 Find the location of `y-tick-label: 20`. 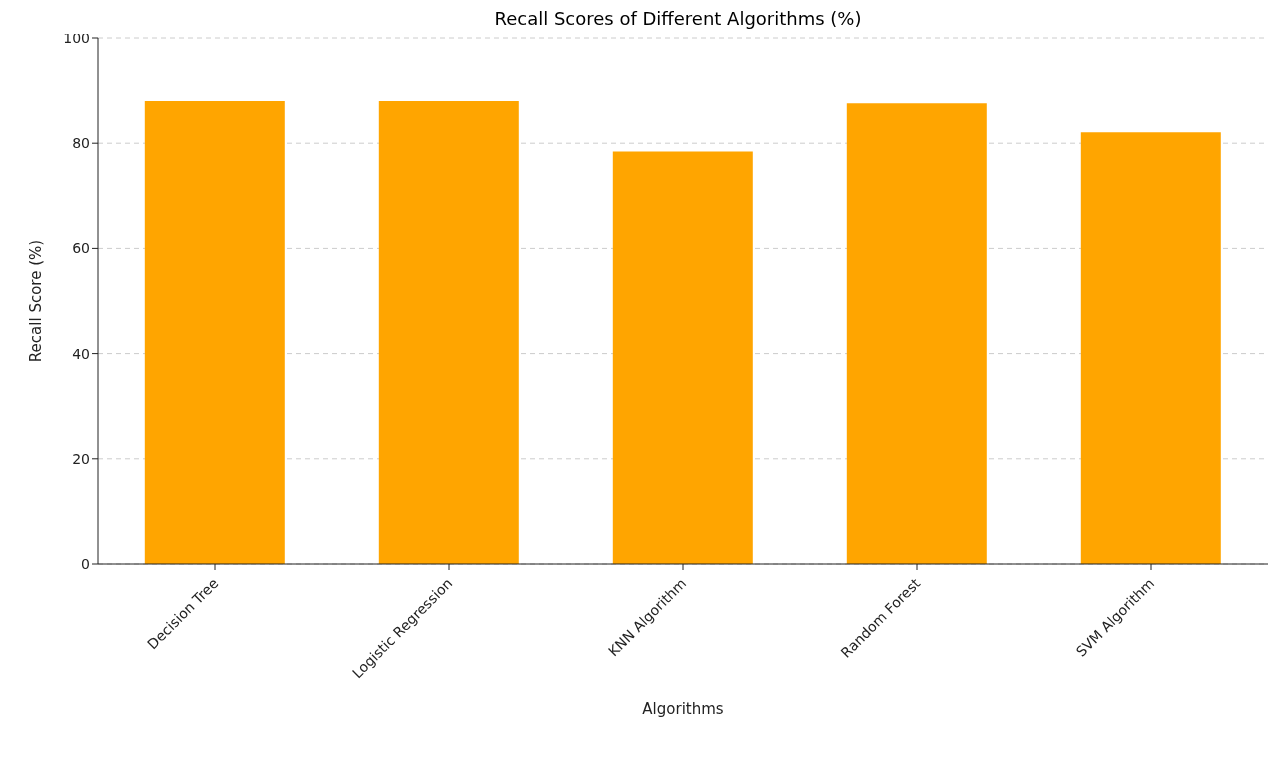

y-tick-label: 20 is located at coordinates (81, 458).